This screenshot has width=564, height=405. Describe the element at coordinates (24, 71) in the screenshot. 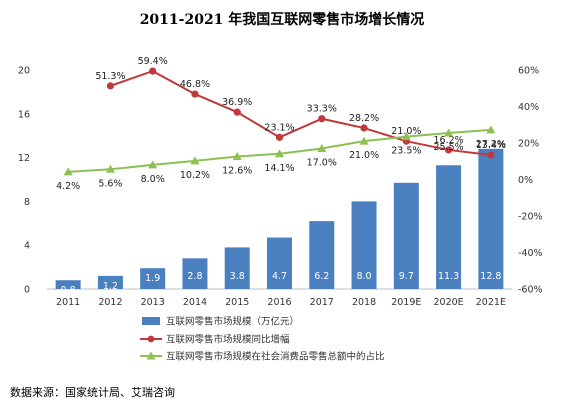

I see `left-tick-label: 20` at that location.